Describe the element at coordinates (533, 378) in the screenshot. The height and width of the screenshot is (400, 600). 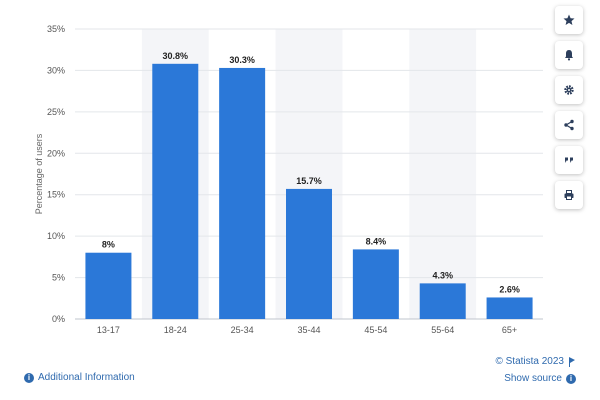
I see `show-source-label: Show source` at that location.